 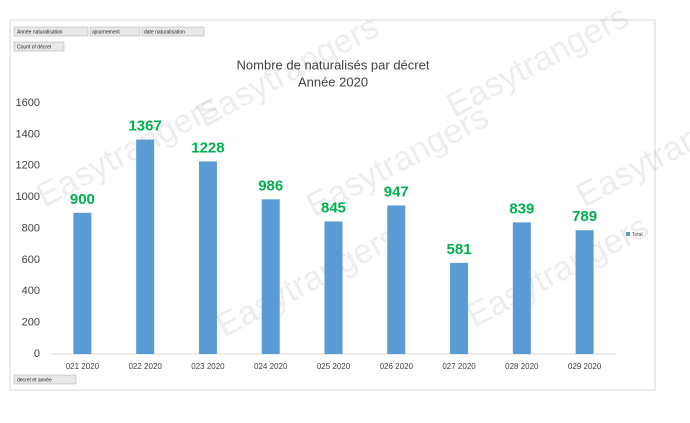 I want to click on values-button, so click(x=39, y=46).